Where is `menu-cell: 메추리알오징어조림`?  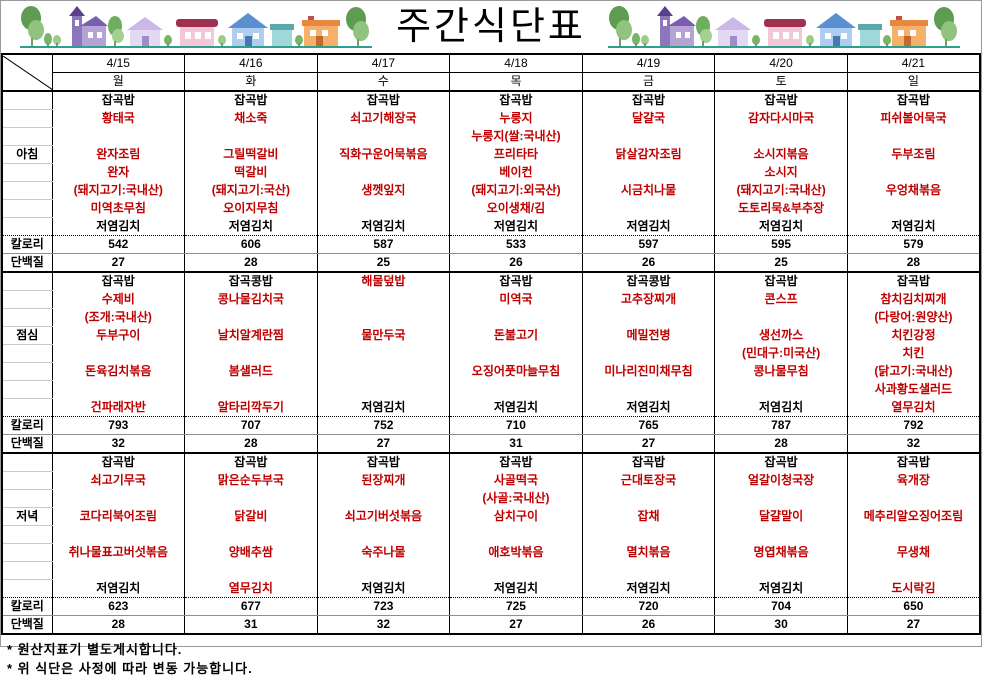
menu-cell: 메추리알오징어조림 is located at coordinates (913, 516).